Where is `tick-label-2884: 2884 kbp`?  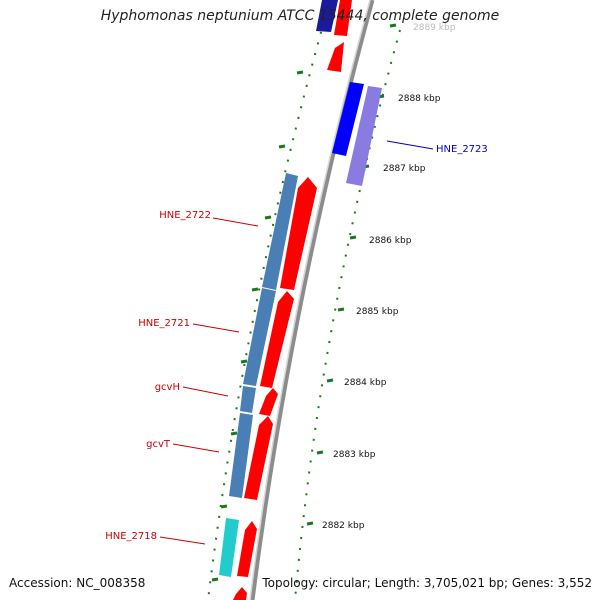
tick-label-2884: 2884 kbp is located at coordinates (365, 383).